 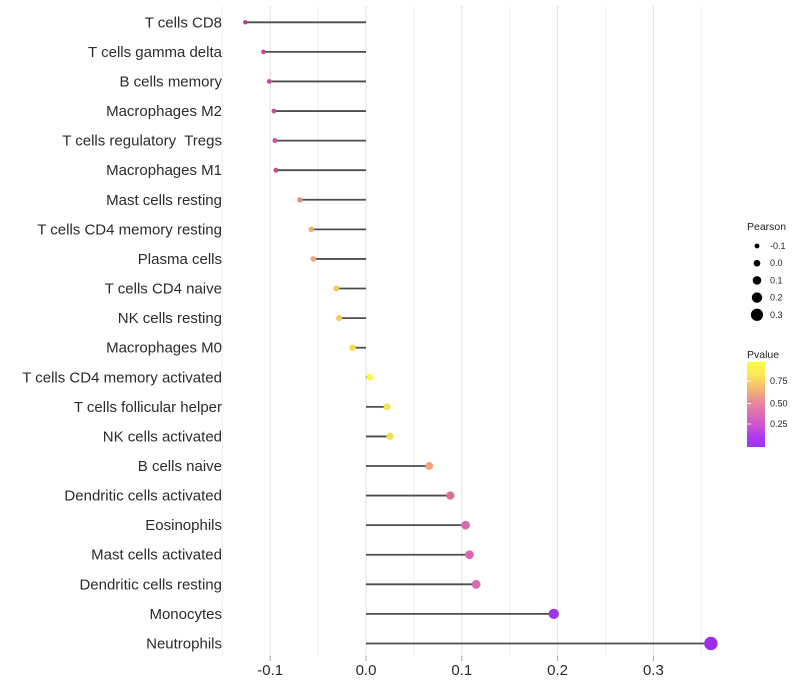 What do you see at coordinates (170, 318) in the screenshot?
I see `category-label: NK cells resting` at bounding box center [170, 318].